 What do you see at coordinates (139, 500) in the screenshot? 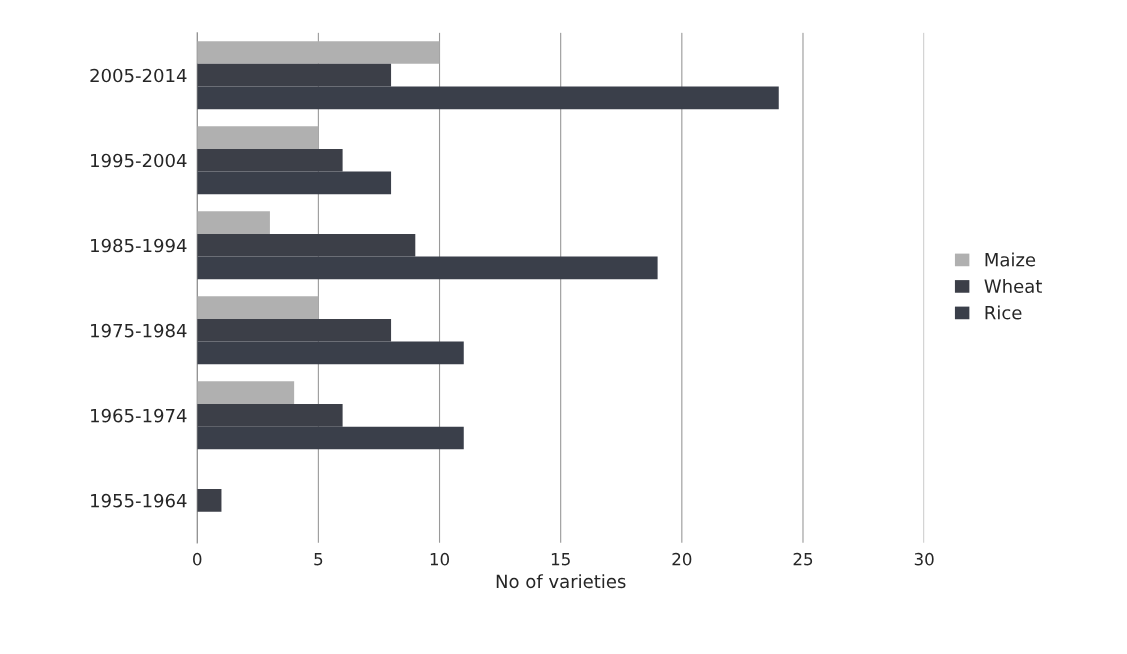
I see `y-tick-label: 1955-1964` at bounding box center [139, 500].